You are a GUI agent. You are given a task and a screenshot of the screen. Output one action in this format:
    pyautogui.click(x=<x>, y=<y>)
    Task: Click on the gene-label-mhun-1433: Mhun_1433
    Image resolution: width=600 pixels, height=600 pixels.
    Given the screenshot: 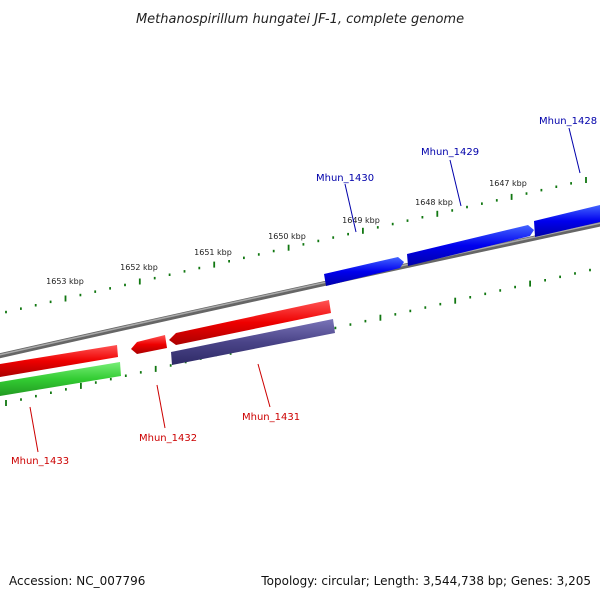 What is the action you would take?
    pyautogui.click(x=40, y=461)
    